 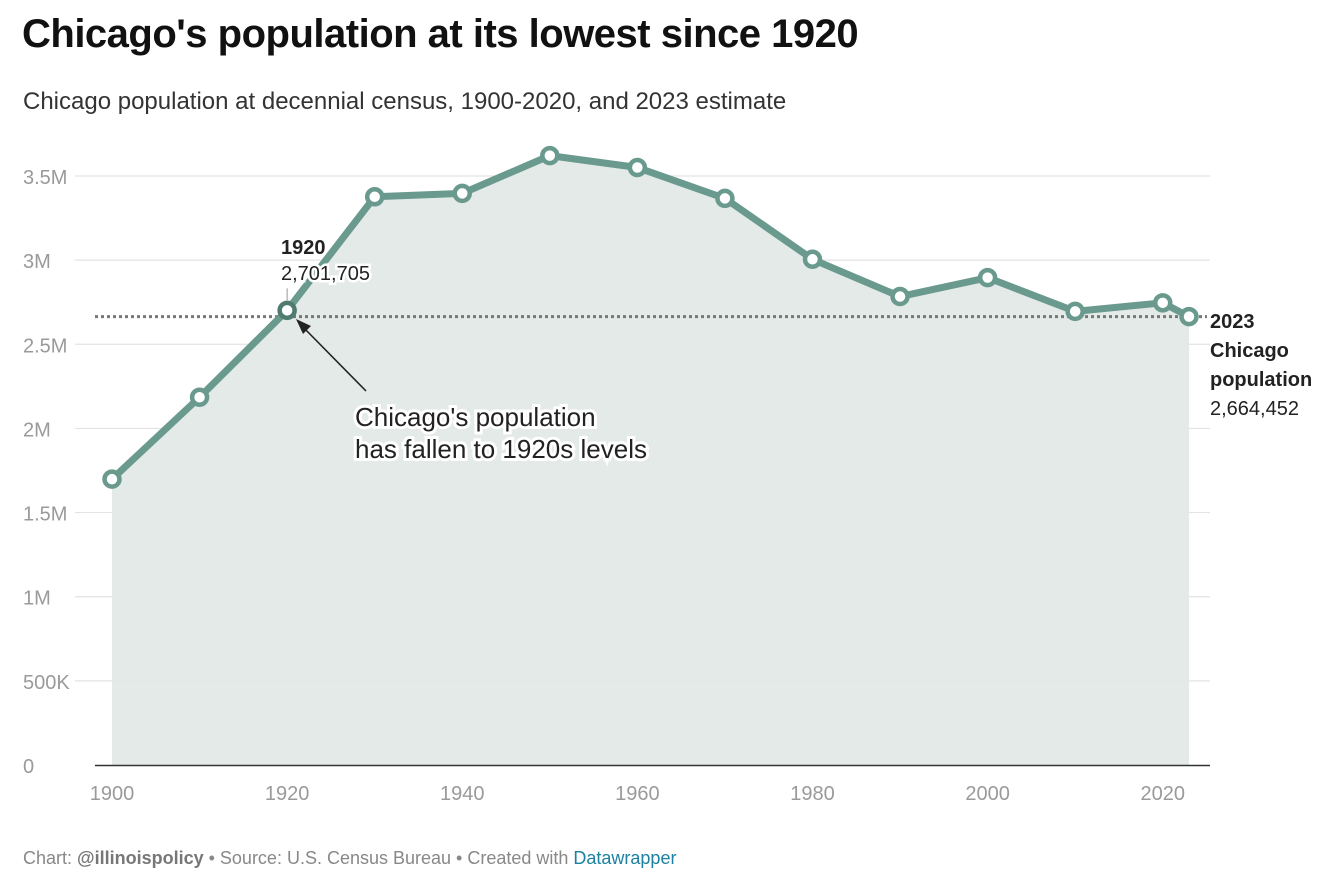 What do you see at coordinates (303, 248) in the screenshot?
I see `annotation-1920-year: 1920` at bounding box center [303, 248].